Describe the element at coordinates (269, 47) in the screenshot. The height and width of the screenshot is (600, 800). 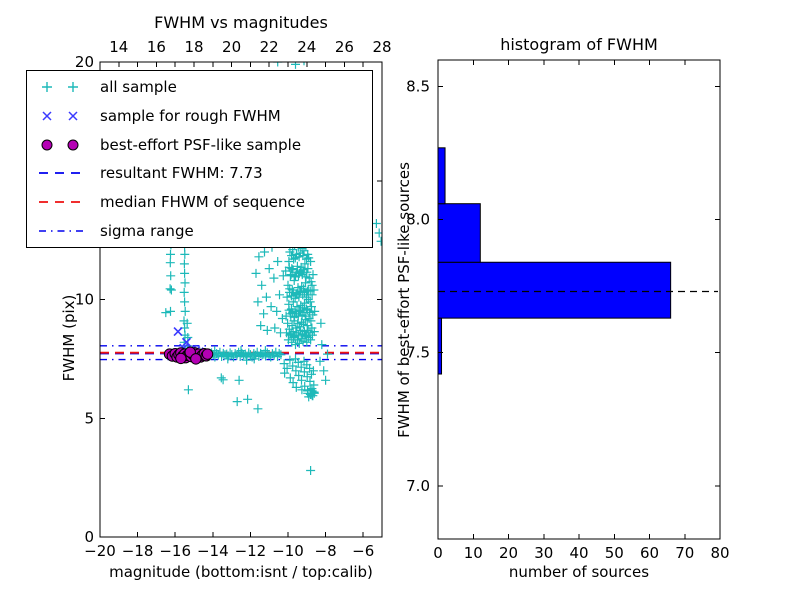
I see `top-tick-label: 22` at that location.